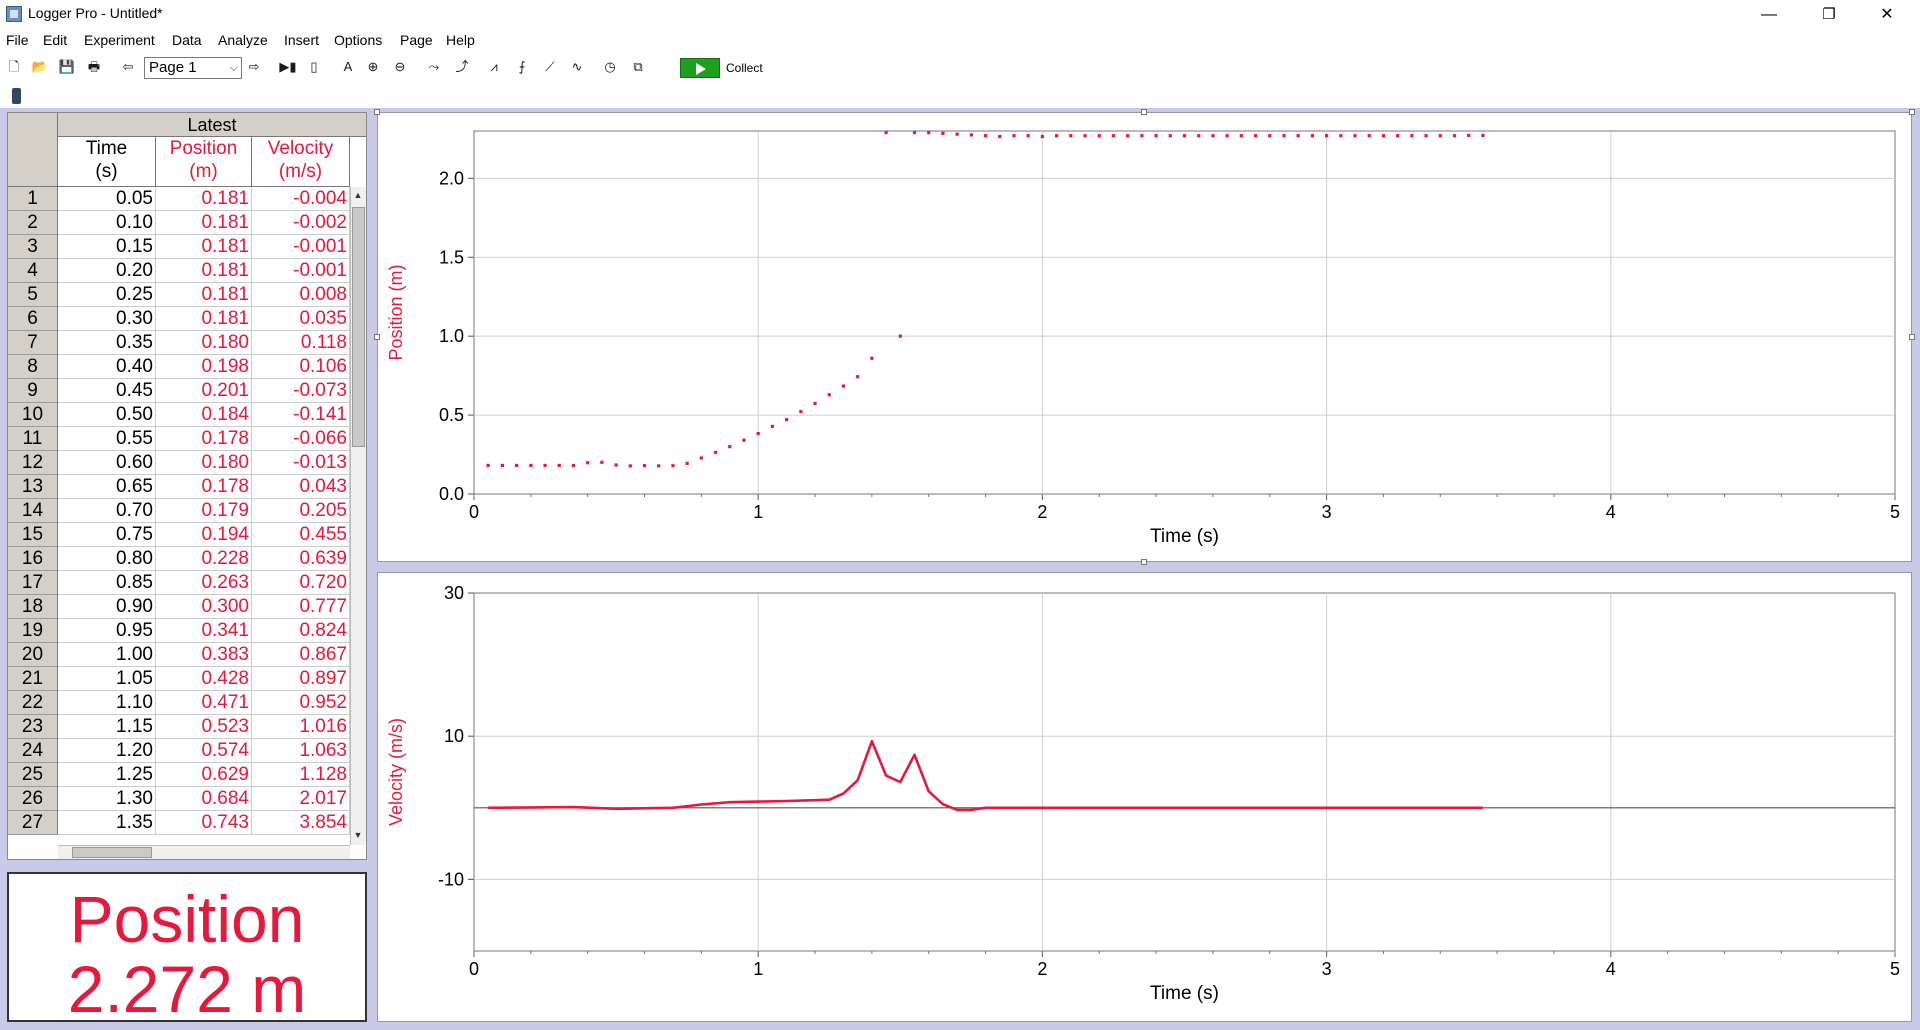 The image size is (1920, 1030). I want to click on row-number: 26, so click(33, 799).